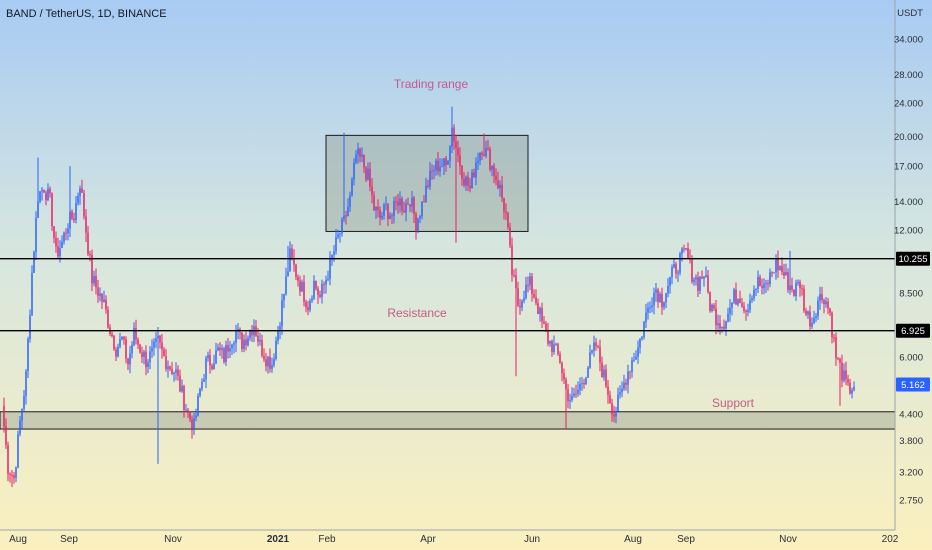 The width and height of the screenshot is (932, 550). What do you see at coordinates (911, 441) in the screenshot?
I see `y-tick-label: 3.800` at bounding box center [911, 441].